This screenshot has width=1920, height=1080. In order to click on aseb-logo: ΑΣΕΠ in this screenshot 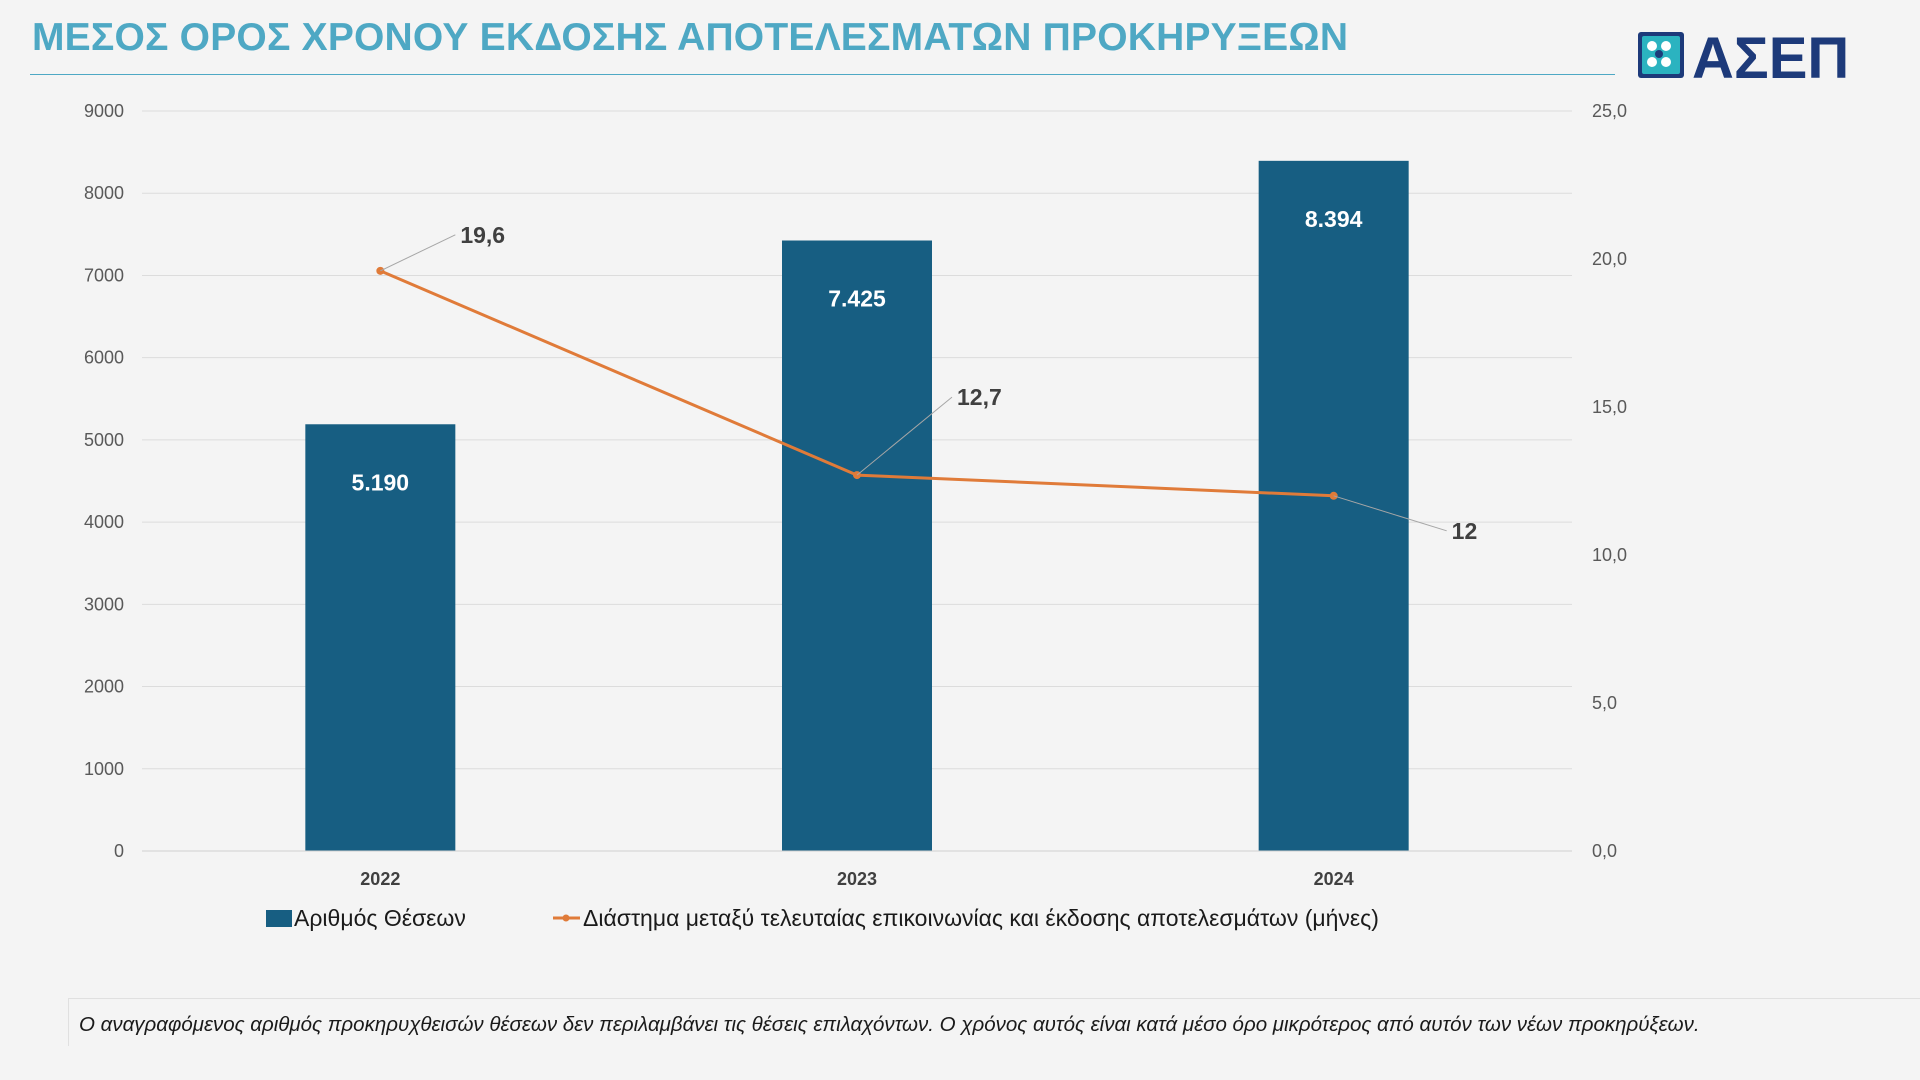, I will do `click(1743, 56)`.